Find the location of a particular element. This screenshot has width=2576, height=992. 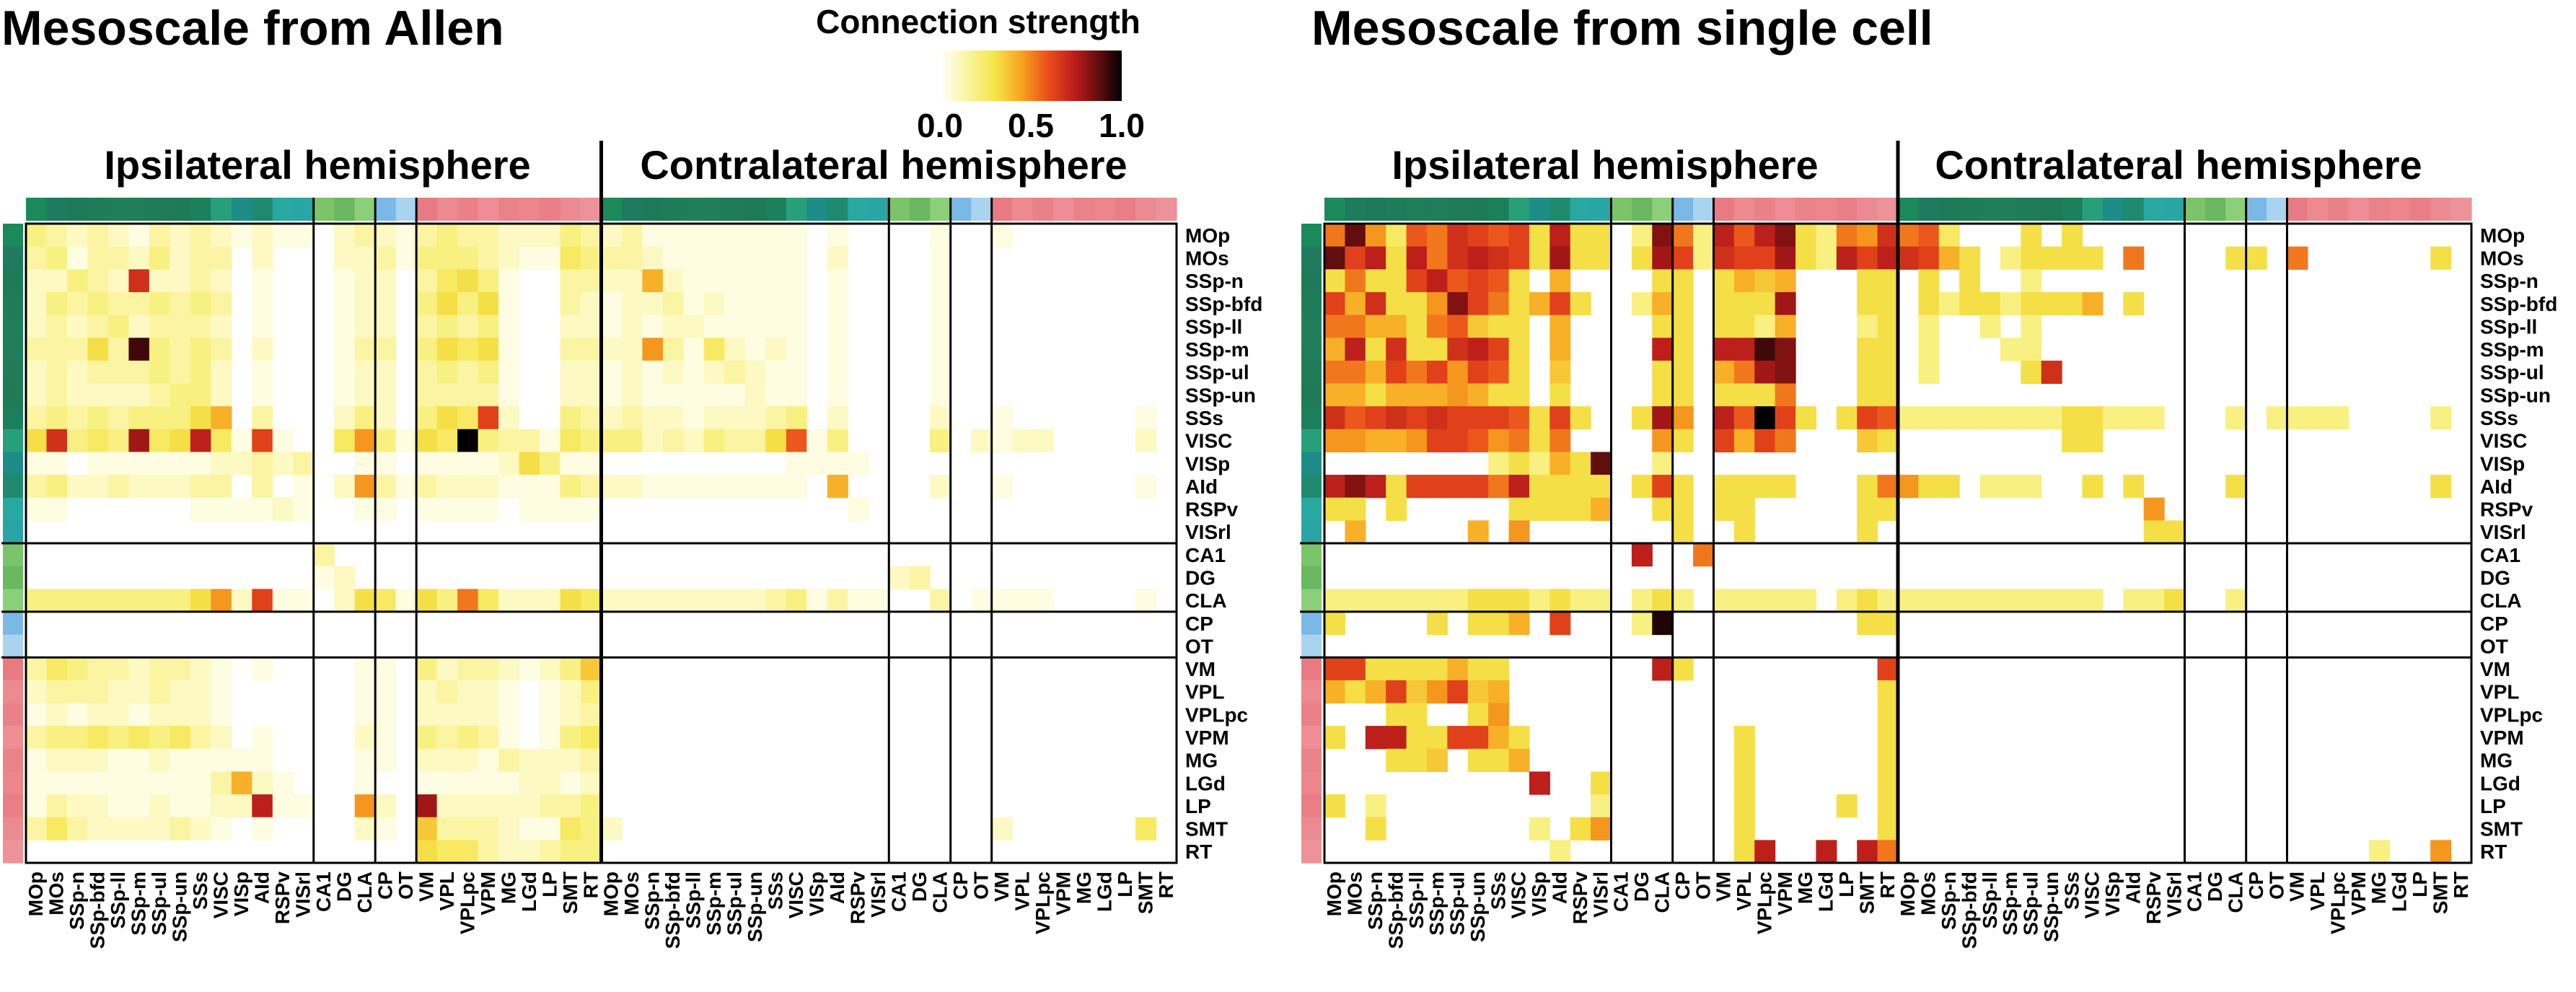

row-label-SSs: SSs is located at coordinates (2499, 418).